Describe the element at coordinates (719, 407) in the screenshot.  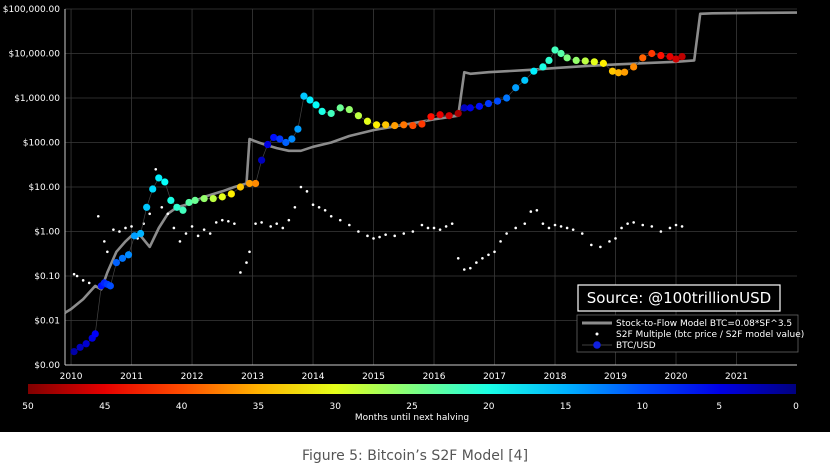
I see `colorbar-tick-label: 5` at that location.